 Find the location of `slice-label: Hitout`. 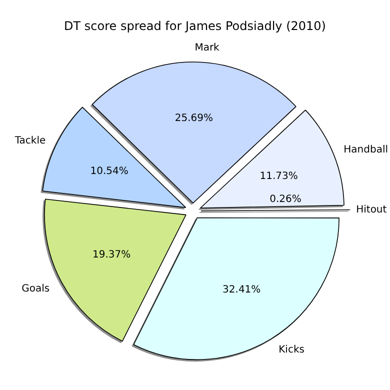

slice-label: Hitout is located at coordinates (371, 210).